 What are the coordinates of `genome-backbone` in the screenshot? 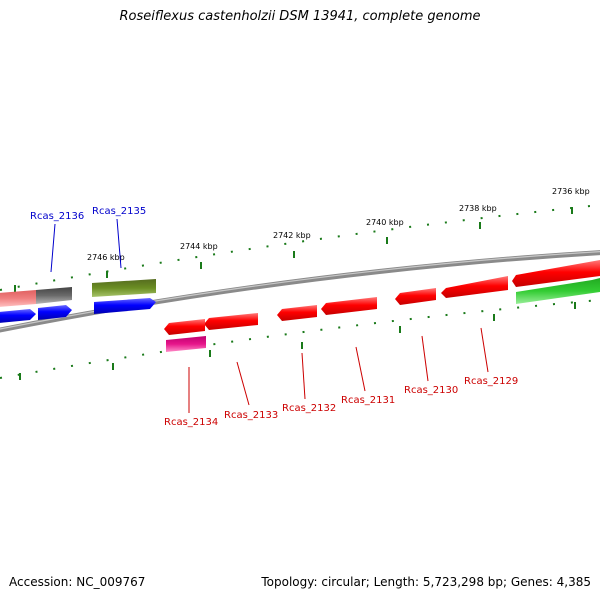 It's located at (300, 291).